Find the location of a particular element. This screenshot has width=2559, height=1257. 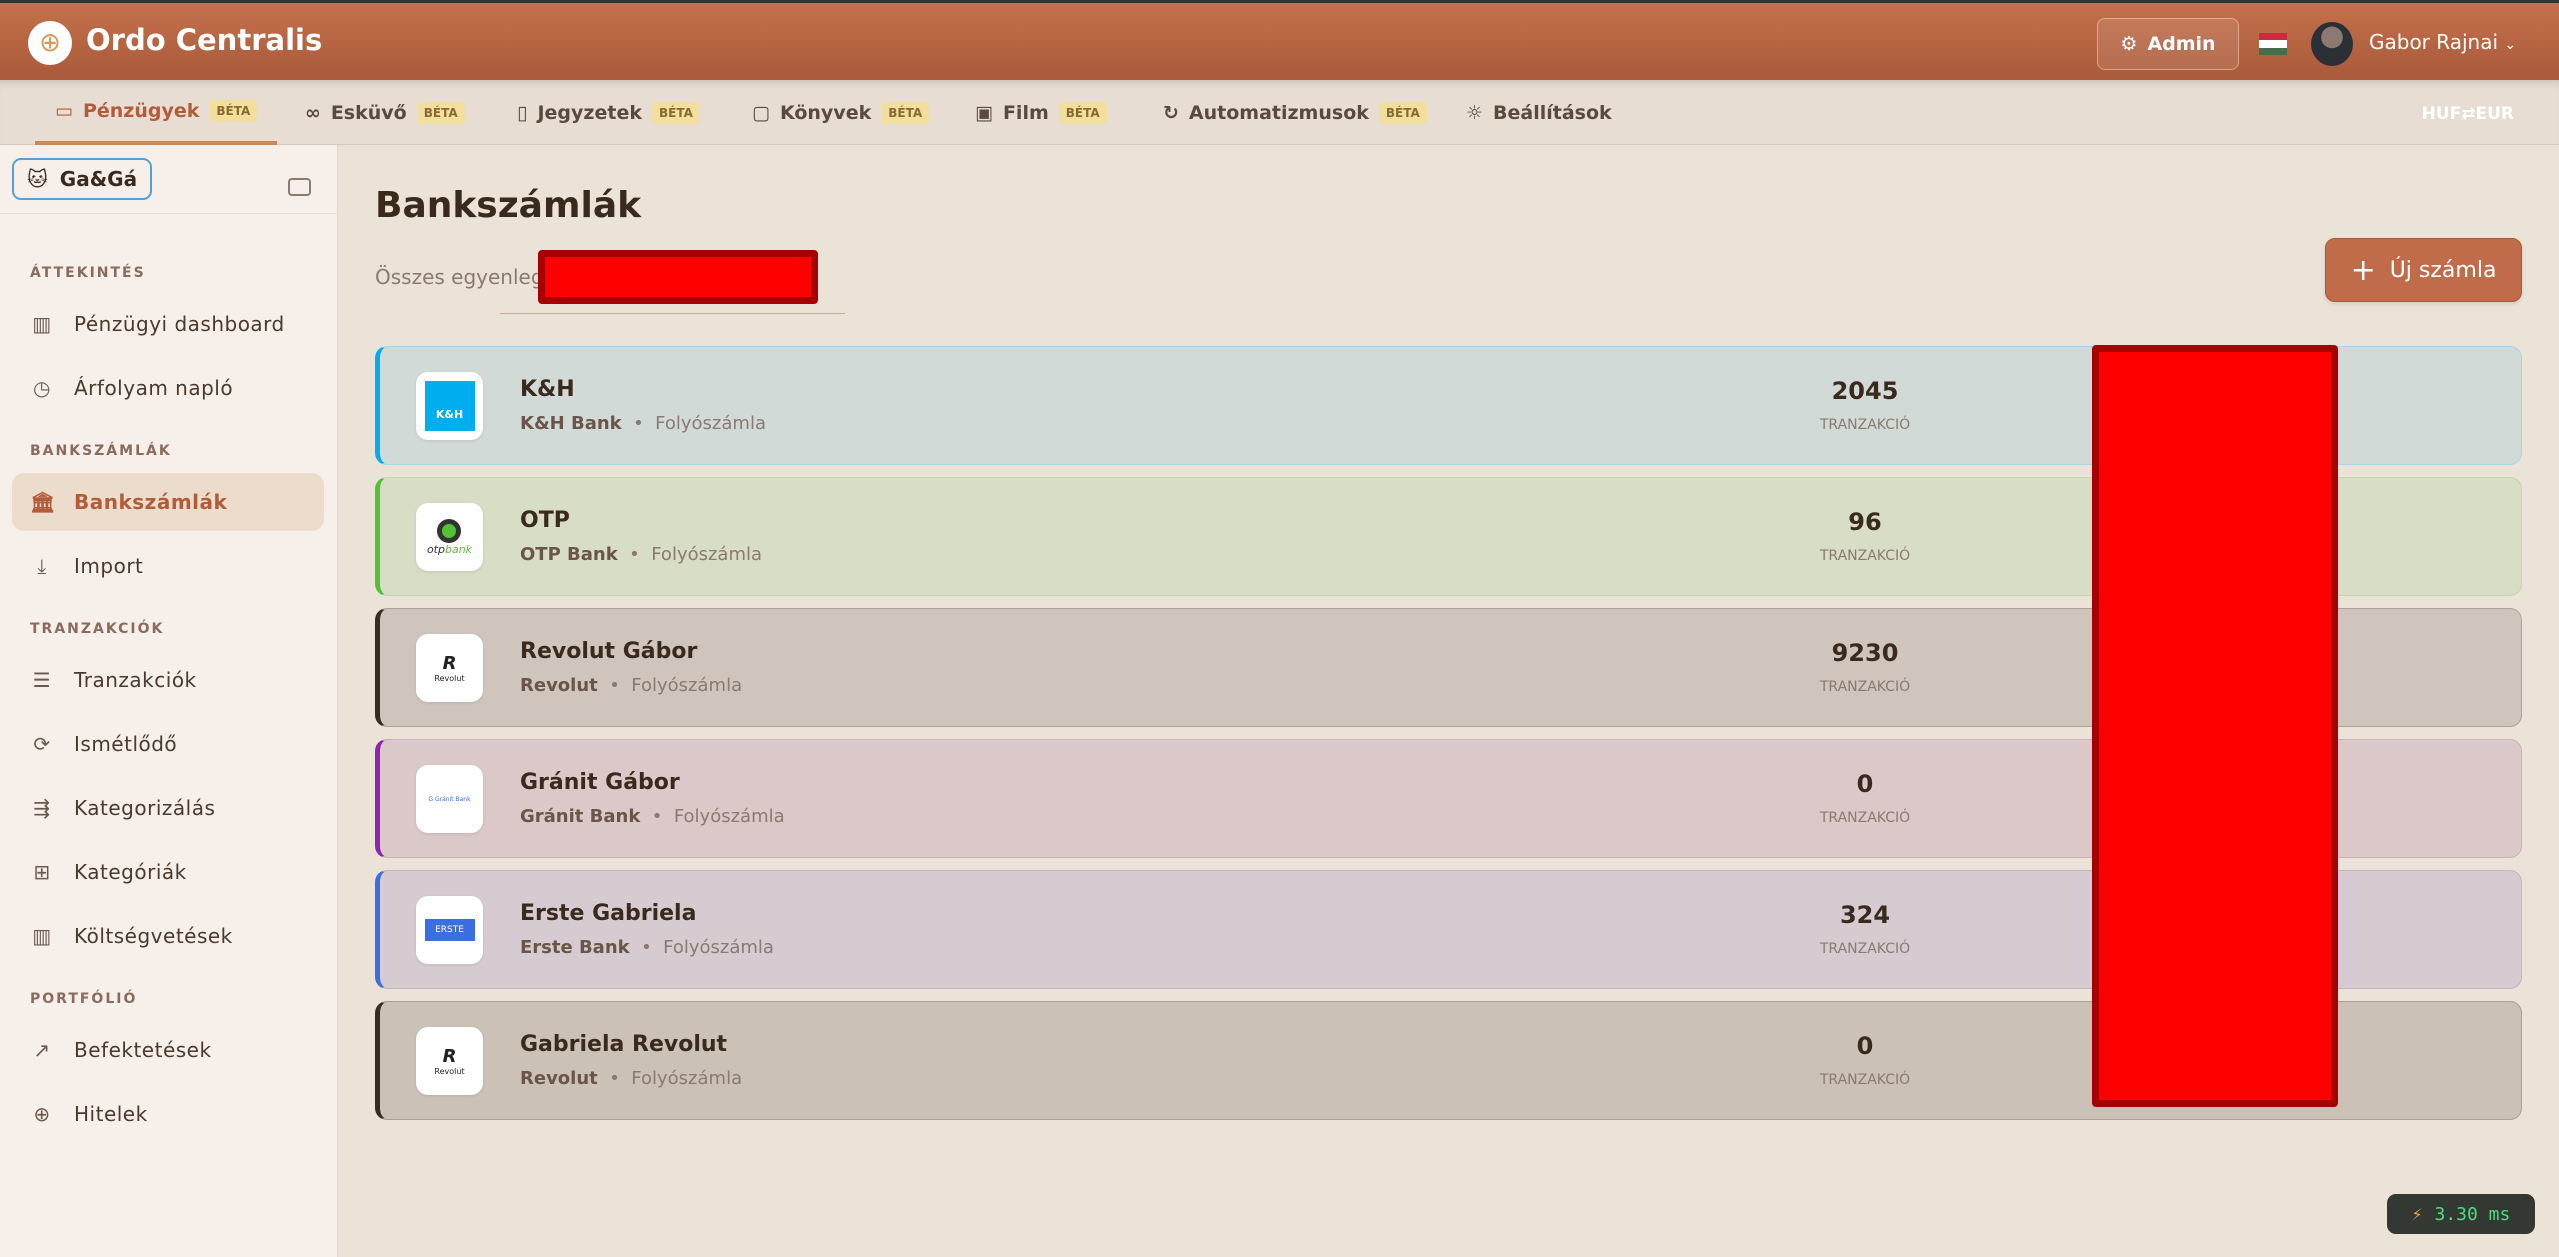

plus-icon: + is located at coordinates (2363, 270).